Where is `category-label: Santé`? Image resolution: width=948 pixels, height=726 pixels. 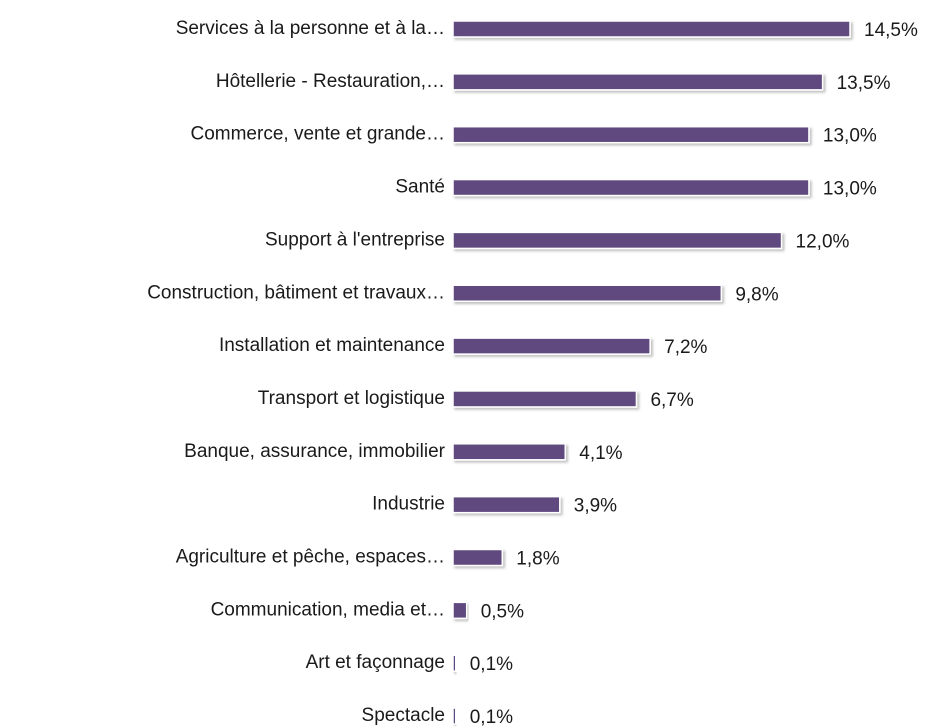 category-label: Santé is located at coordinates (420, 187).